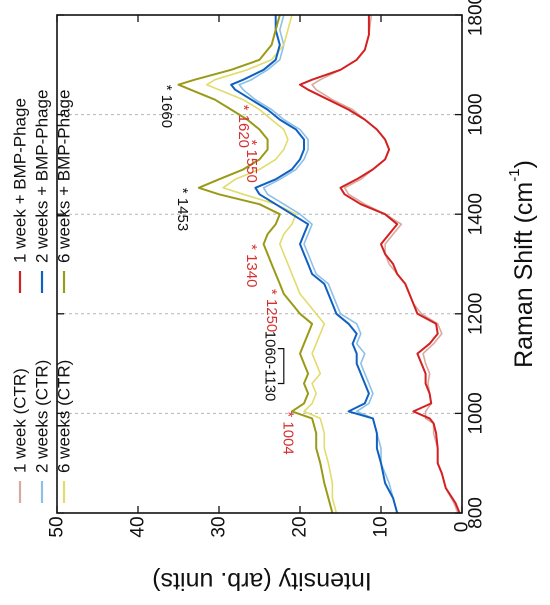 The height and width of the screenshot is (605, 550). I want to click on y-tick-label: 0, so click(462, 527).